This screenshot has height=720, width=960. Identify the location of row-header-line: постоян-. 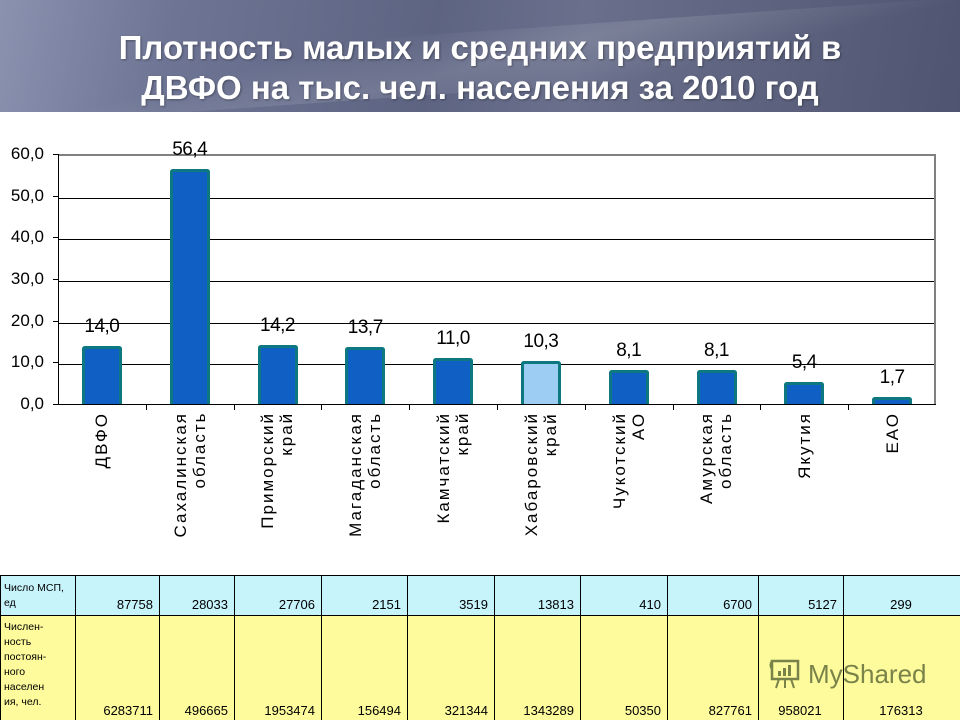
(25, 657).